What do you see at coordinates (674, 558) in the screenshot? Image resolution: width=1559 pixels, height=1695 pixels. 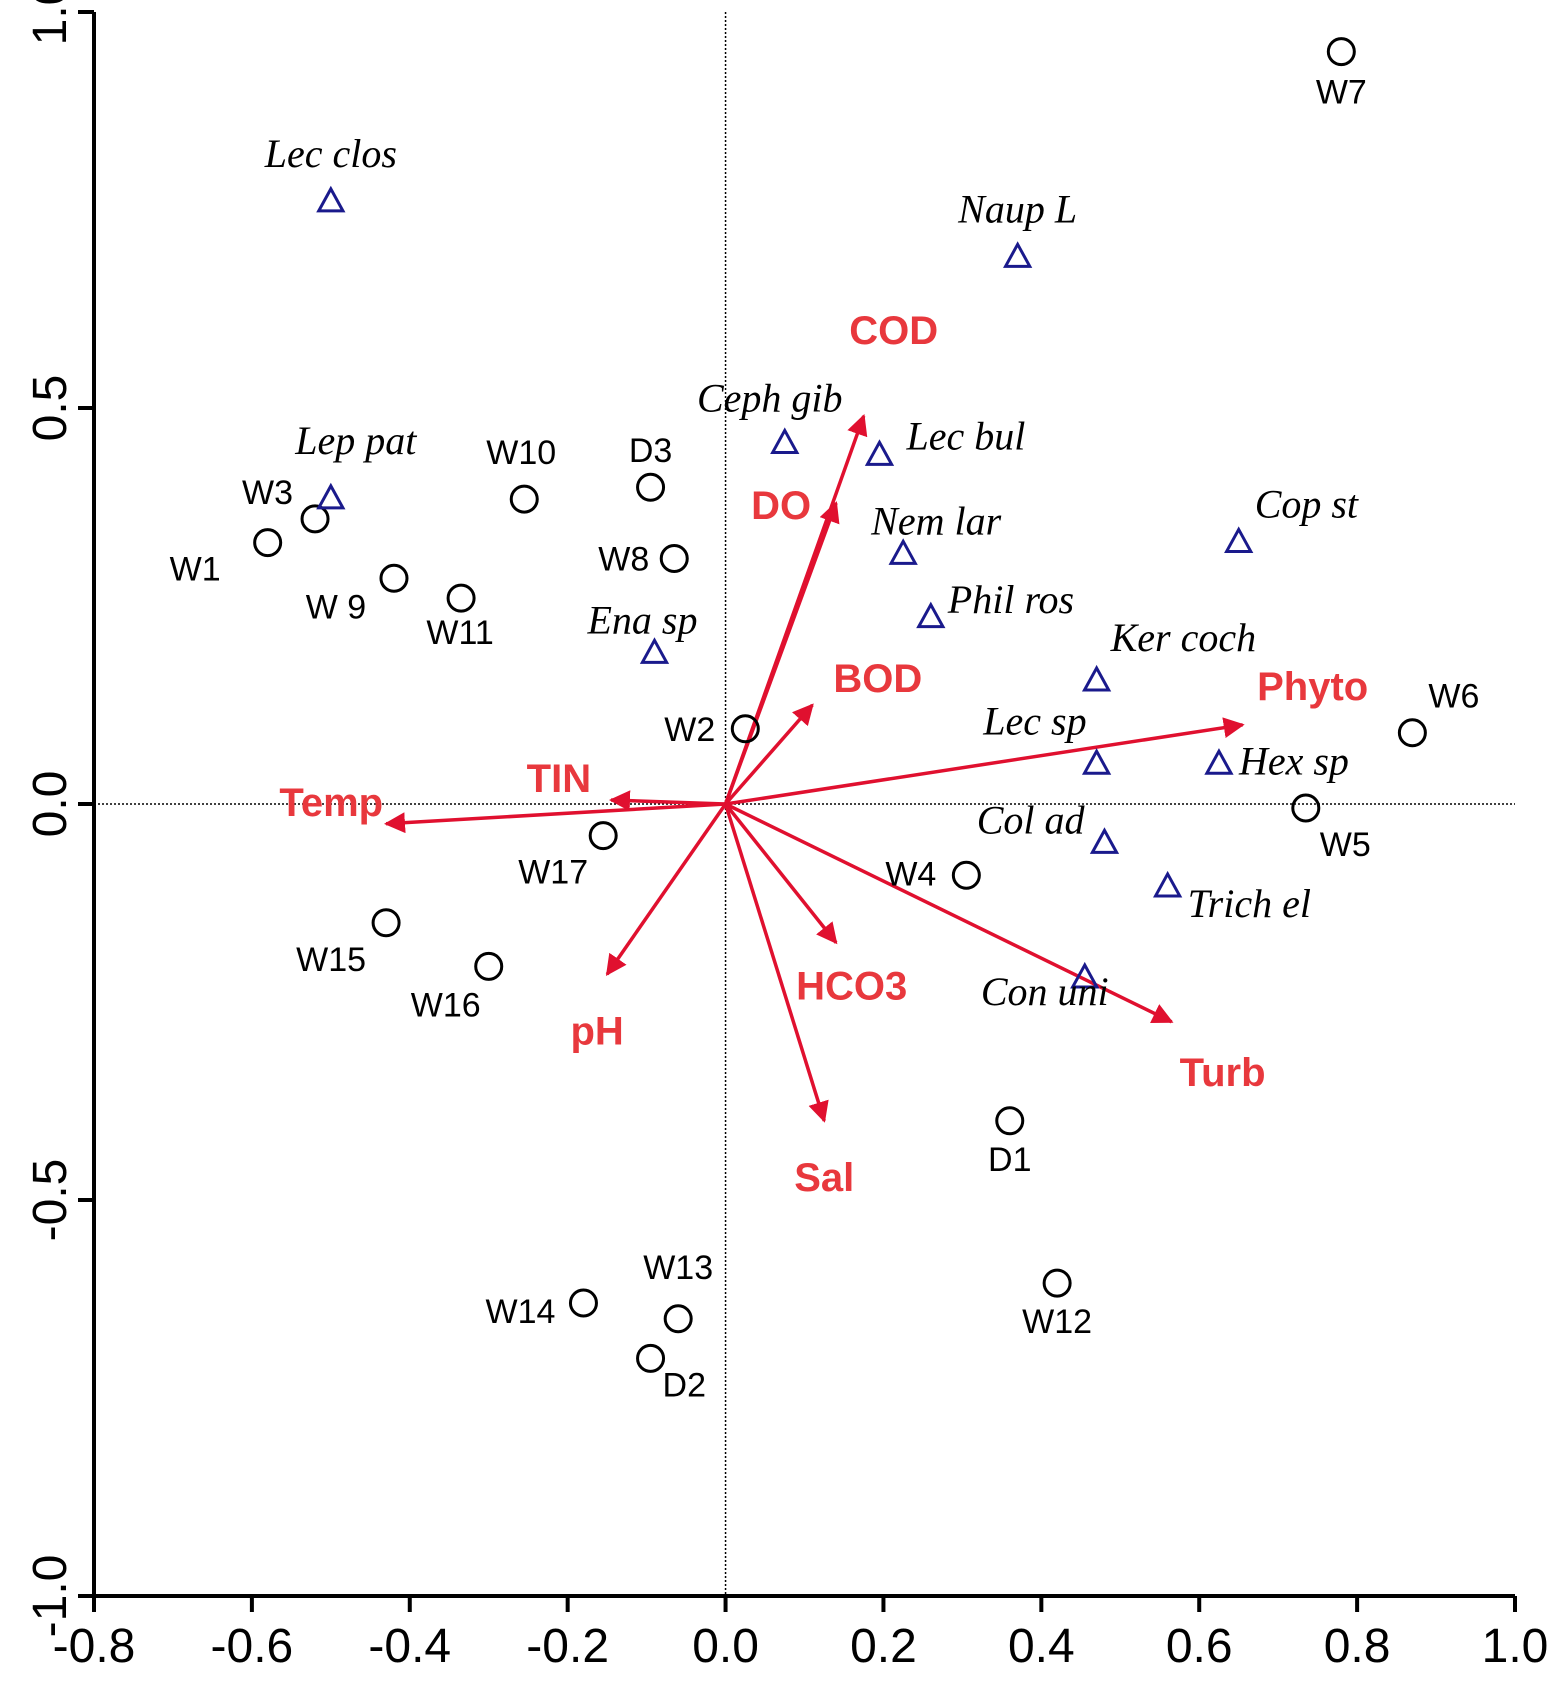 I see `site-marker-w8` at bounding box center [674, 558].